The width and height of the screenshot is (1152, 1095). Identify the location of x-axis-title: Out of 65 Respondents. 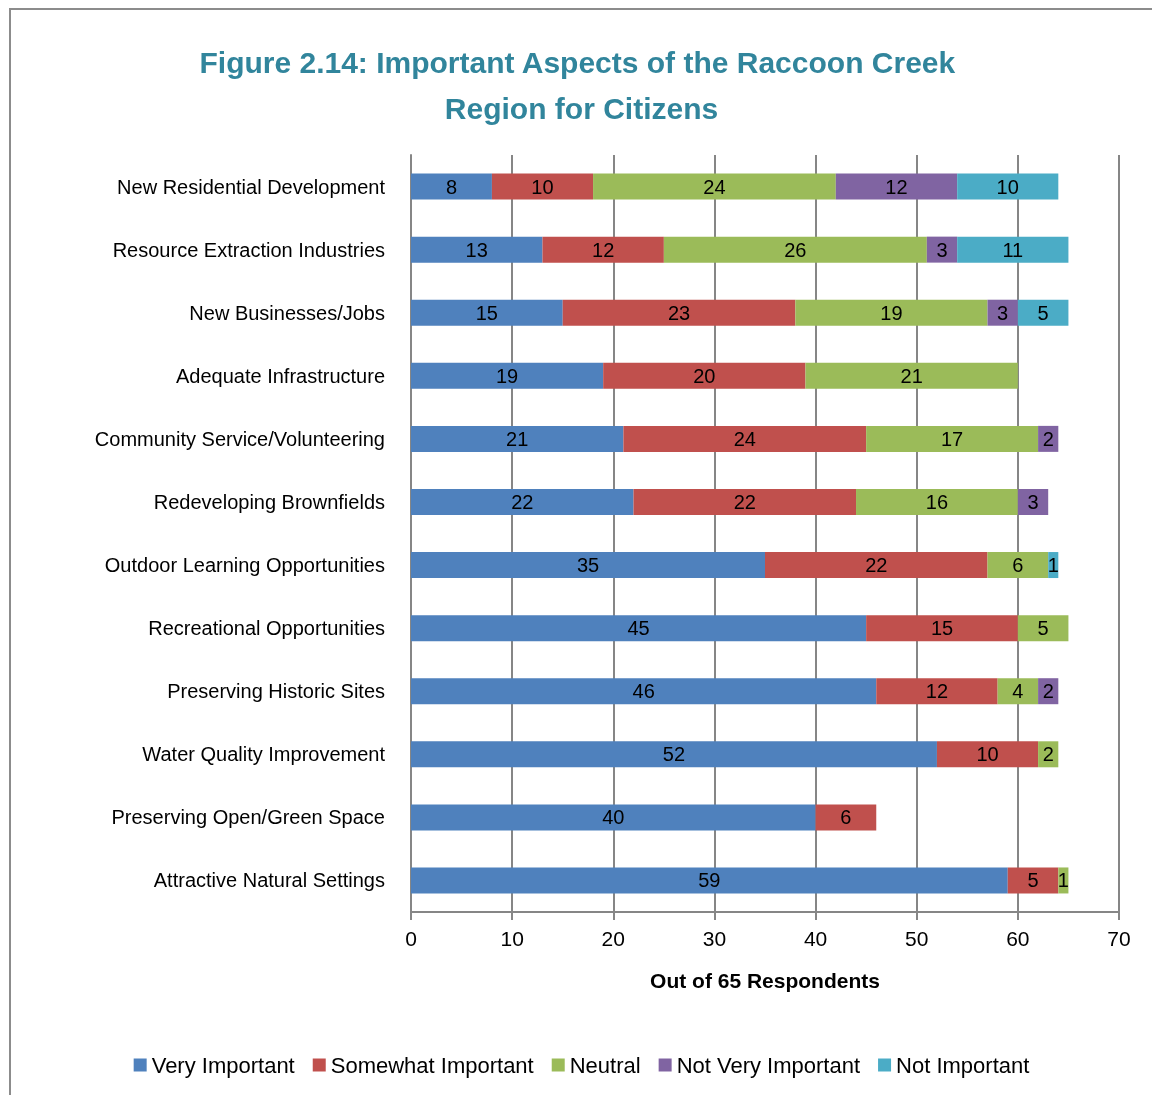
(765, 980).